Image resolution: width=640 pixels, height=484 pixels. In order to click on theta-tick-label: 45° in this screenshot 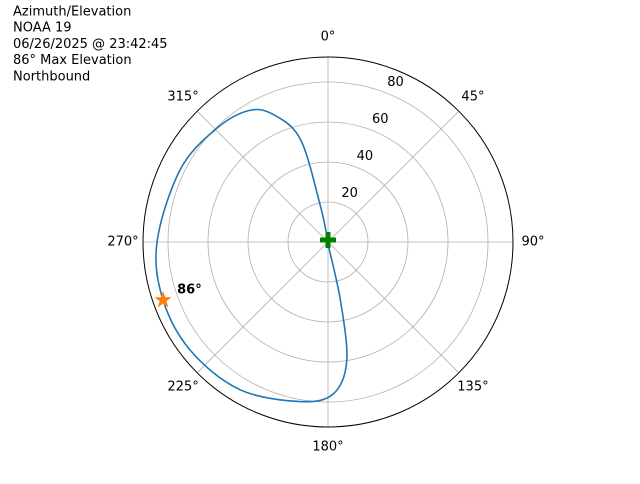, I will do `click(472, 97)`.